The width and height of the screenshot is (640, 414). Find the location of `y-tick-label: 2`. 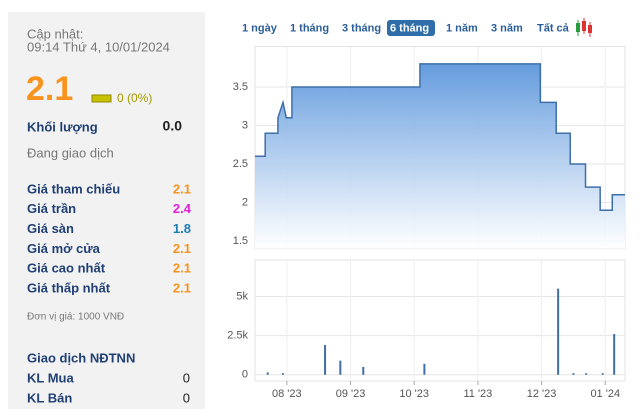

y-tick-label: 2 is located at coordinates (245, 202).